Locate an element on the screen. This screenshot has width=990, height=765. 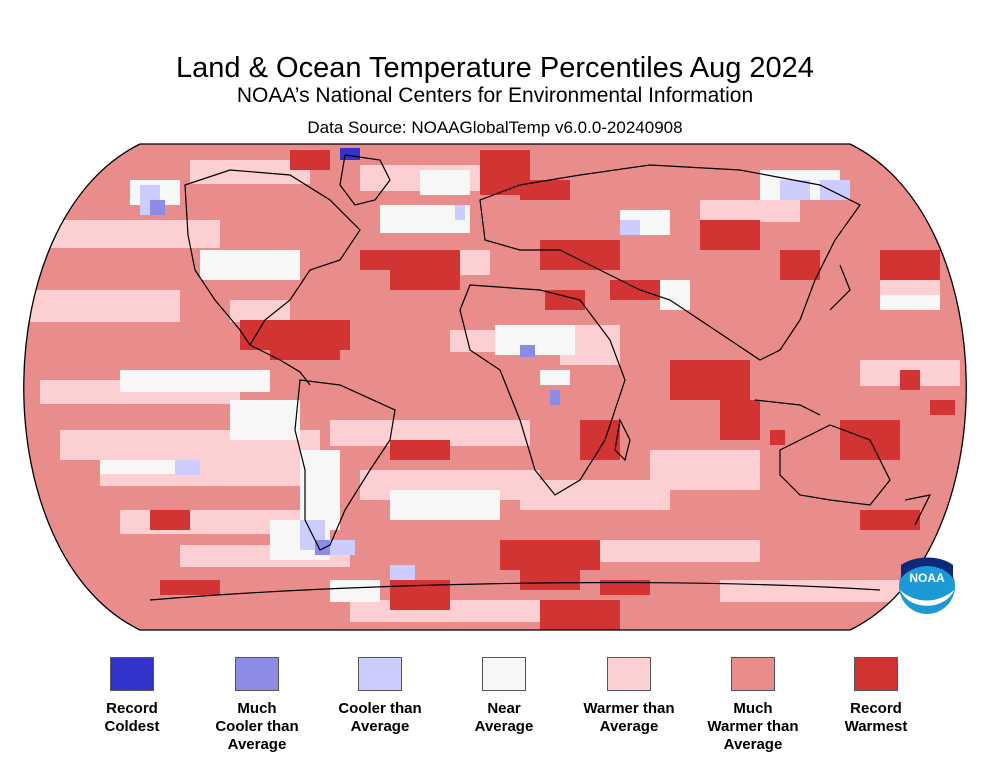
coast-new-zealand is located at coordinates (918, 510).